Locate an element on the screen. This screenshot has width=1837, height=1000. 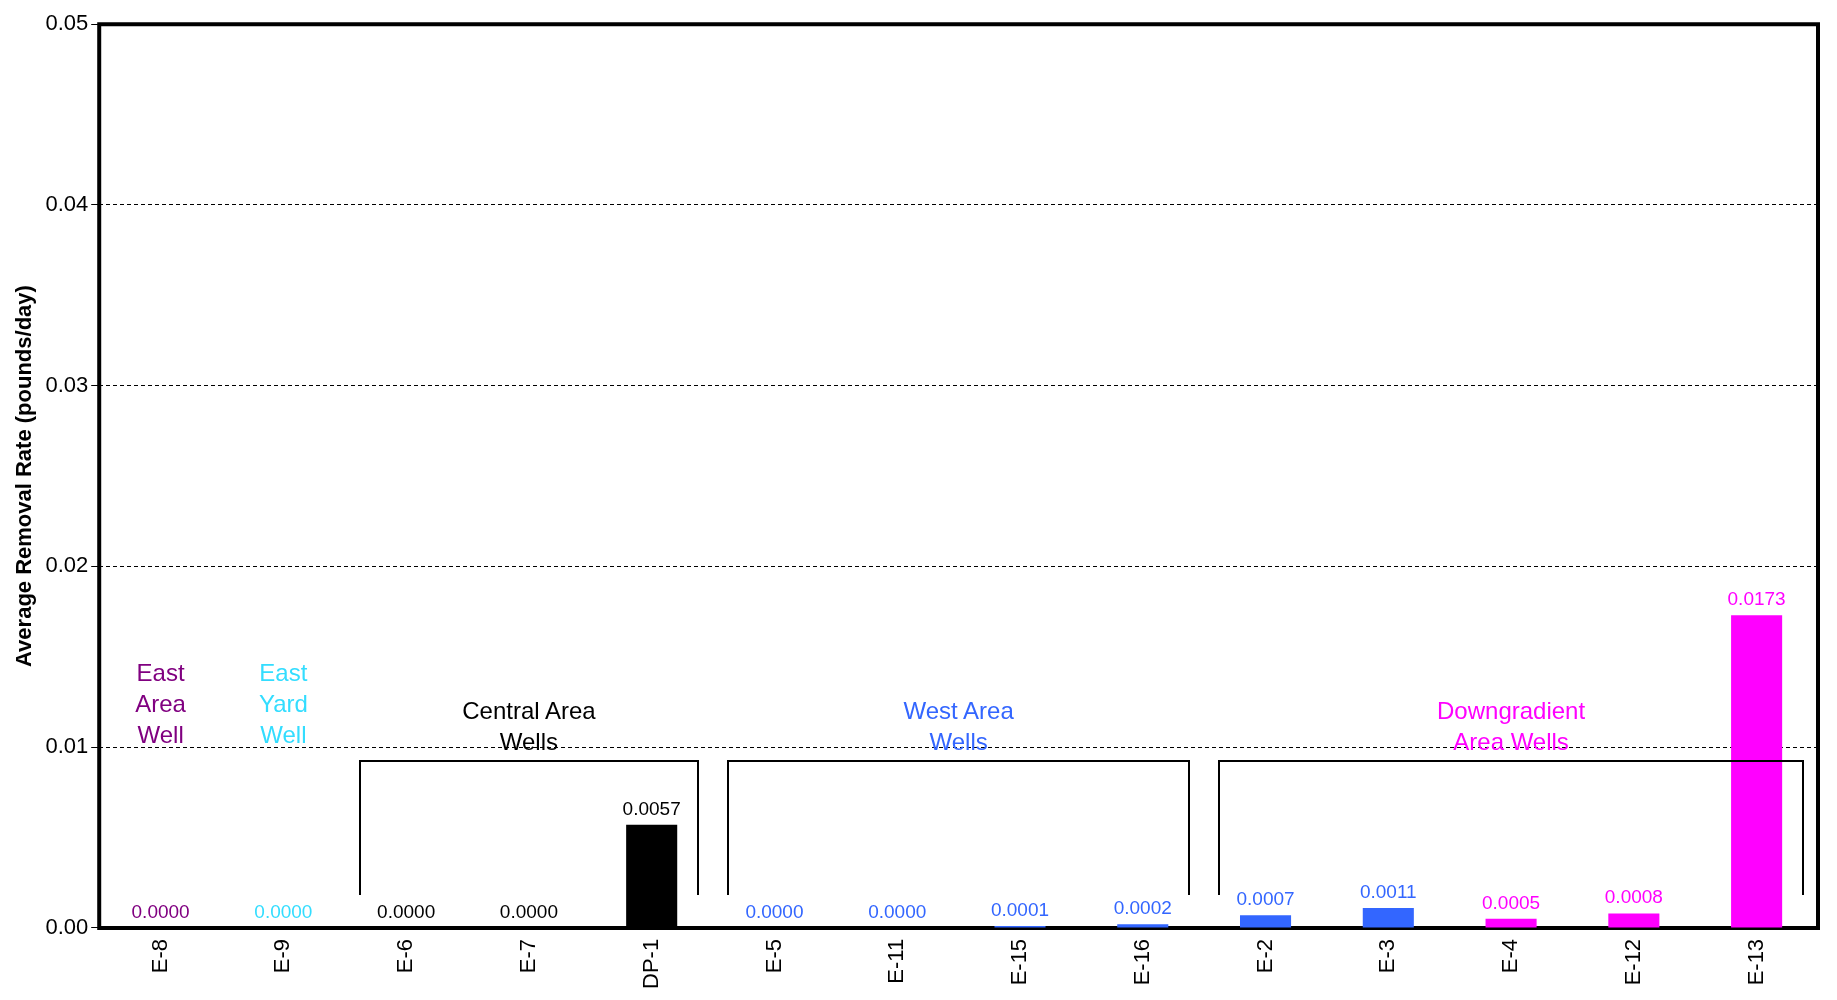
y-tick-label: 0.00 is located at coordinates (67, 926).